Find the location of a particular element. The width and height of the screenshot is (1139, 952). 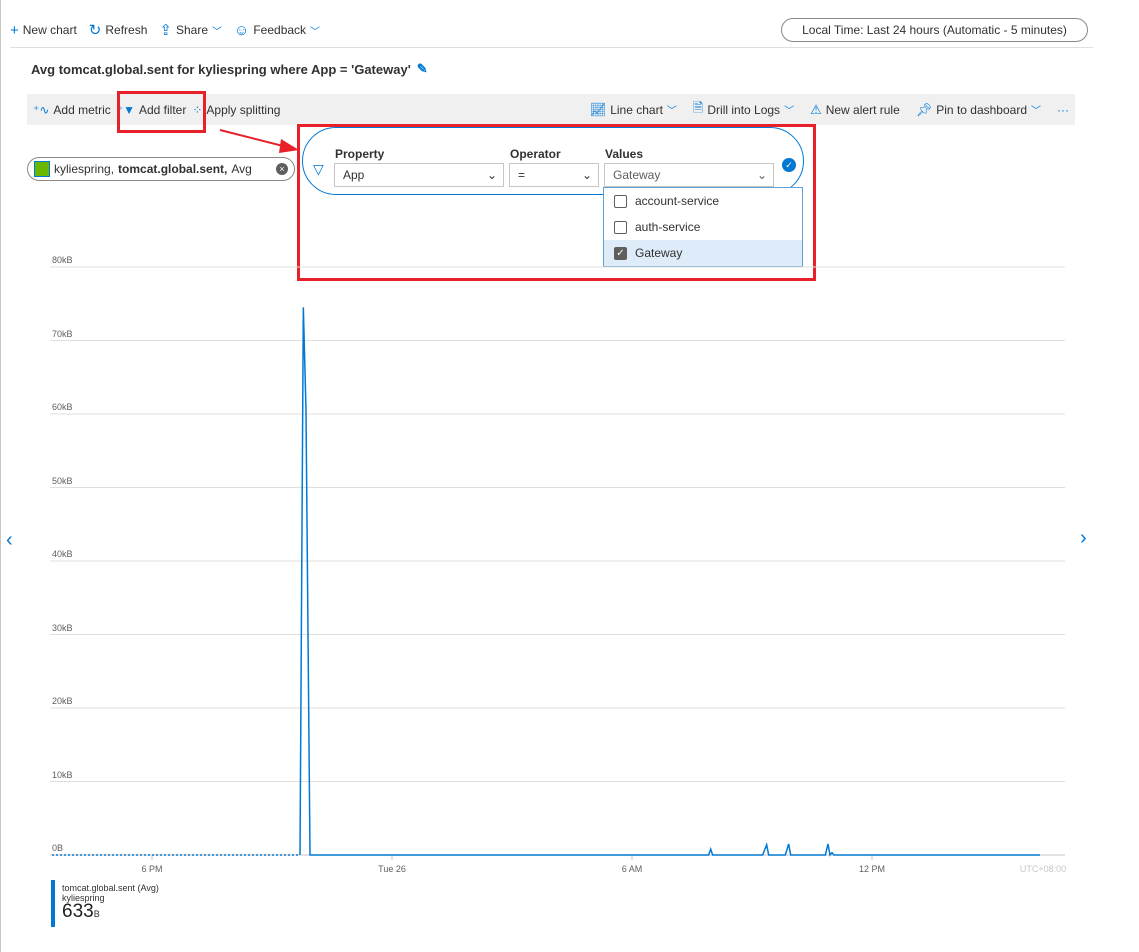

apply-splitting-button: ⁘ Apply splitting is located at coordinates (236, 110).